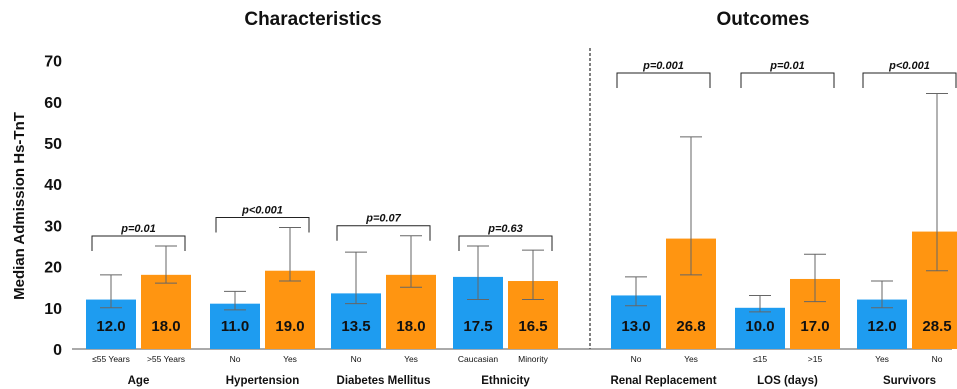 The height and width of the screenshot is (389, 957). What do you see at coordinates (787, 223) in the screenshot?
I see `bar-group: 10.0 ≤15 17.0 >15 LOS (days) p=0.01` at bounding box center [787, 223].